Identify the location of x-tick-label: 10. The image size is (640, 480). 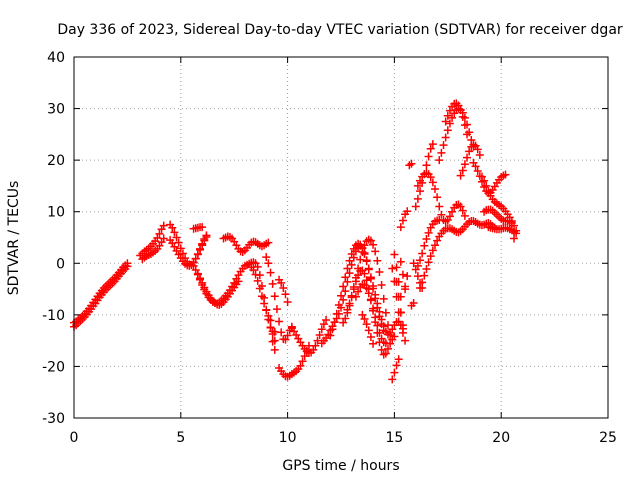
(288, 438).